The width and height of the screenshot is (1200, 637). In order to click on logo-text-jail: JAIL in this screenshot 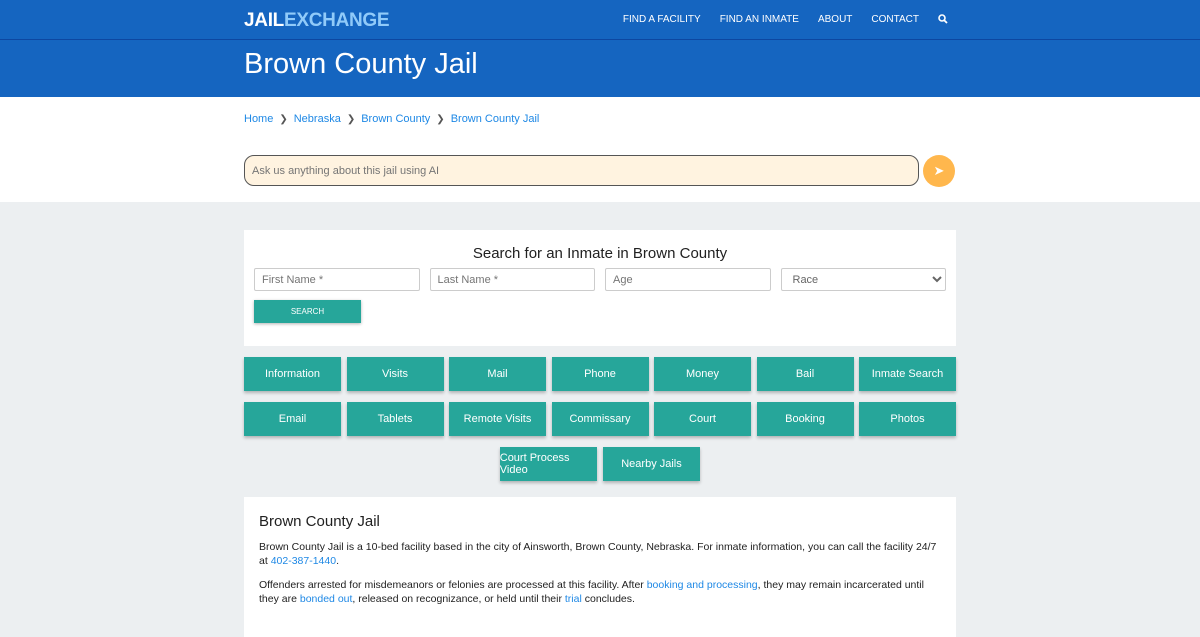, I will do `click(264, 20)`.